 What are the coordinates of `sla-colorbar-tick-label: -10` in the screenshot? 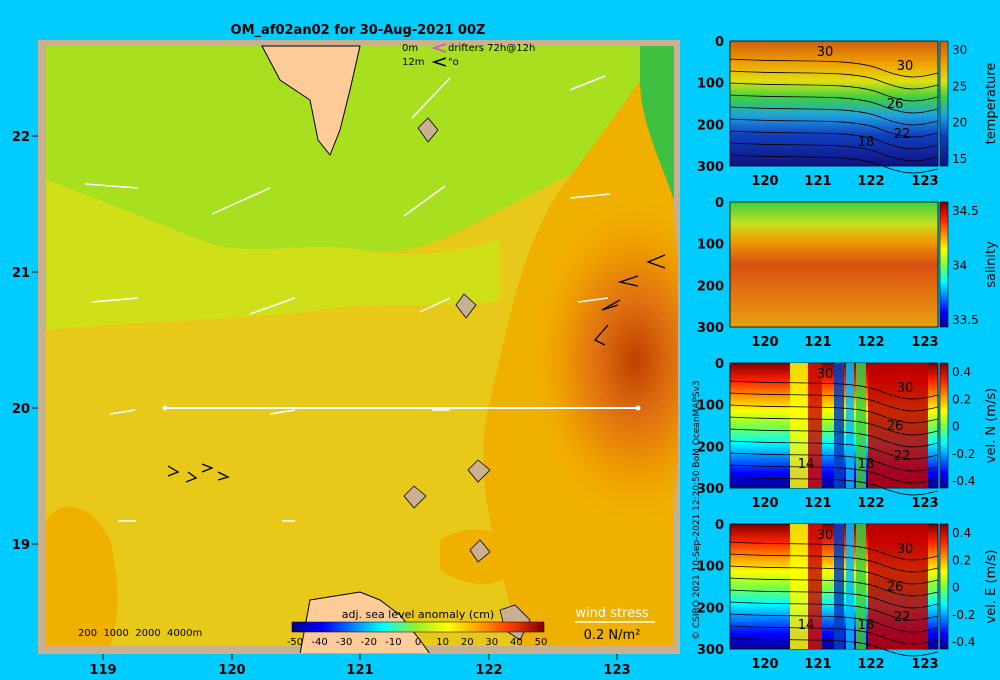 It's located at (393, 642).